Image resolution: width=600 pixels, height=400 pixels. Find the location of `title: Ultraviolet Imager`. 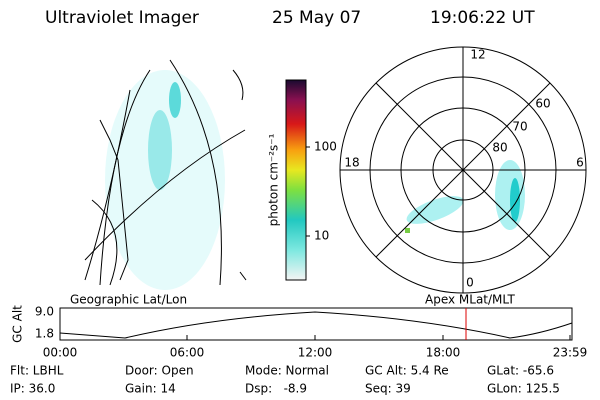

title: Ultraviolet Imager is located at coordinates (122, 18).